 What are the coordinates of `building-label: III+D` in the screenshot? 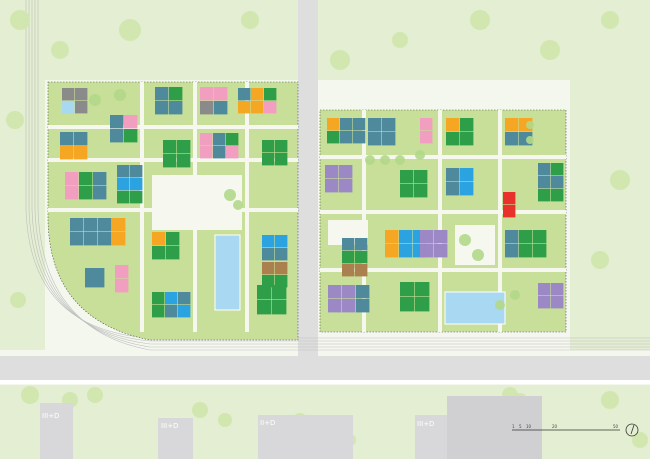 It's located at (425, 424).